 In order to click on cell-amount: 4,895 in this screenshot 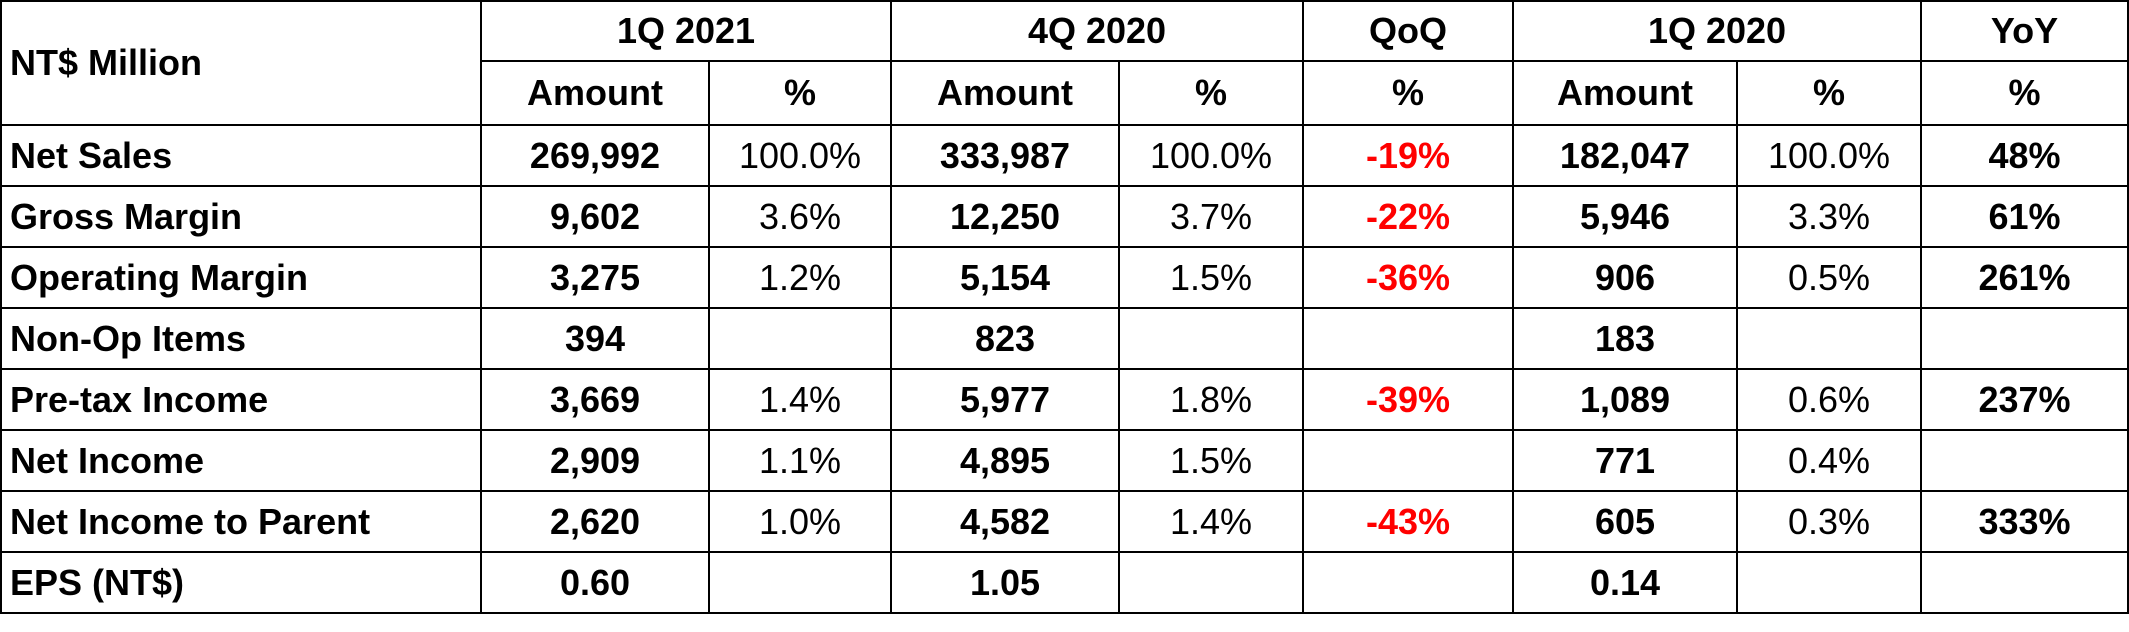, I will do `click(1005, 460)`.